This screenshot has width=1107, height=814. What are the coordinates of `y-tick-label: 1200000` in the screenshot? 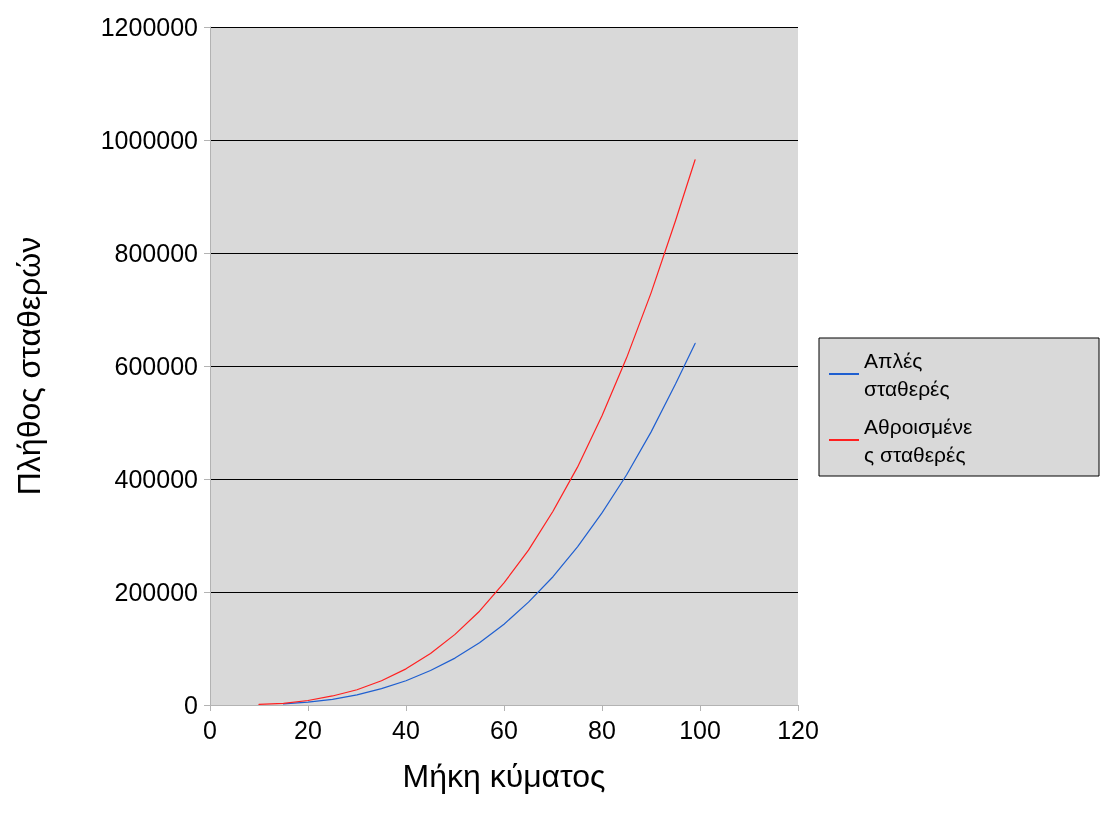 It's located at (149, 27).